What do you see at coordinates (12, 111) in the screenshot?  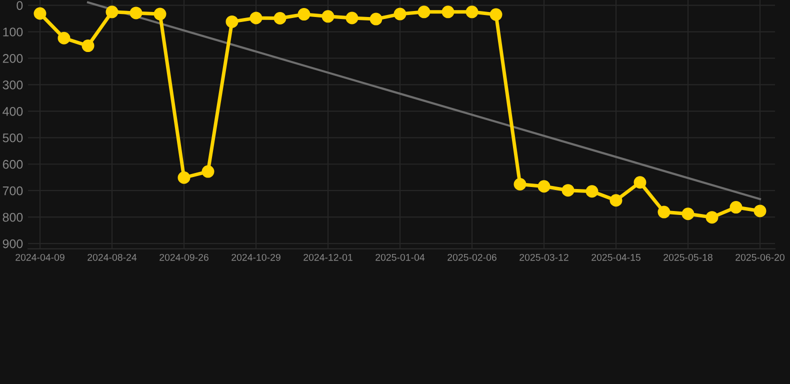 I see `y-tick-label: 400` at bounding box center [12, 111].